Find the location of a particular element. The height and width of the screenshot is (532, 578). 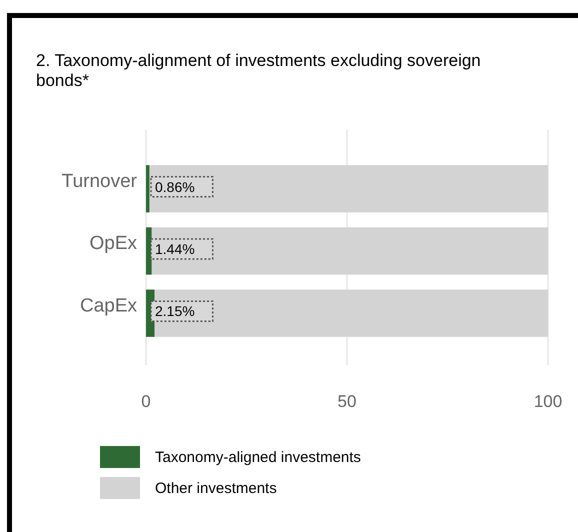

x-tick-label: 50 is located at coordinates (347, 402).